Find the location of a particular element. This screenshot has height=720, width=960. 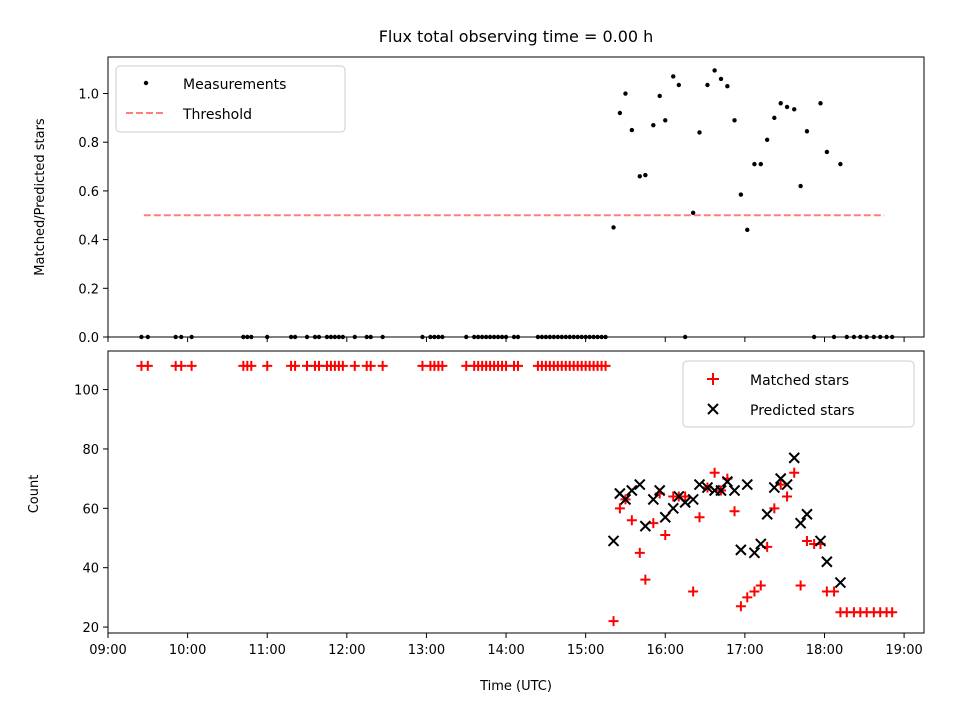

y-tick-label: 0.2 is located at coordinates (88, 289).